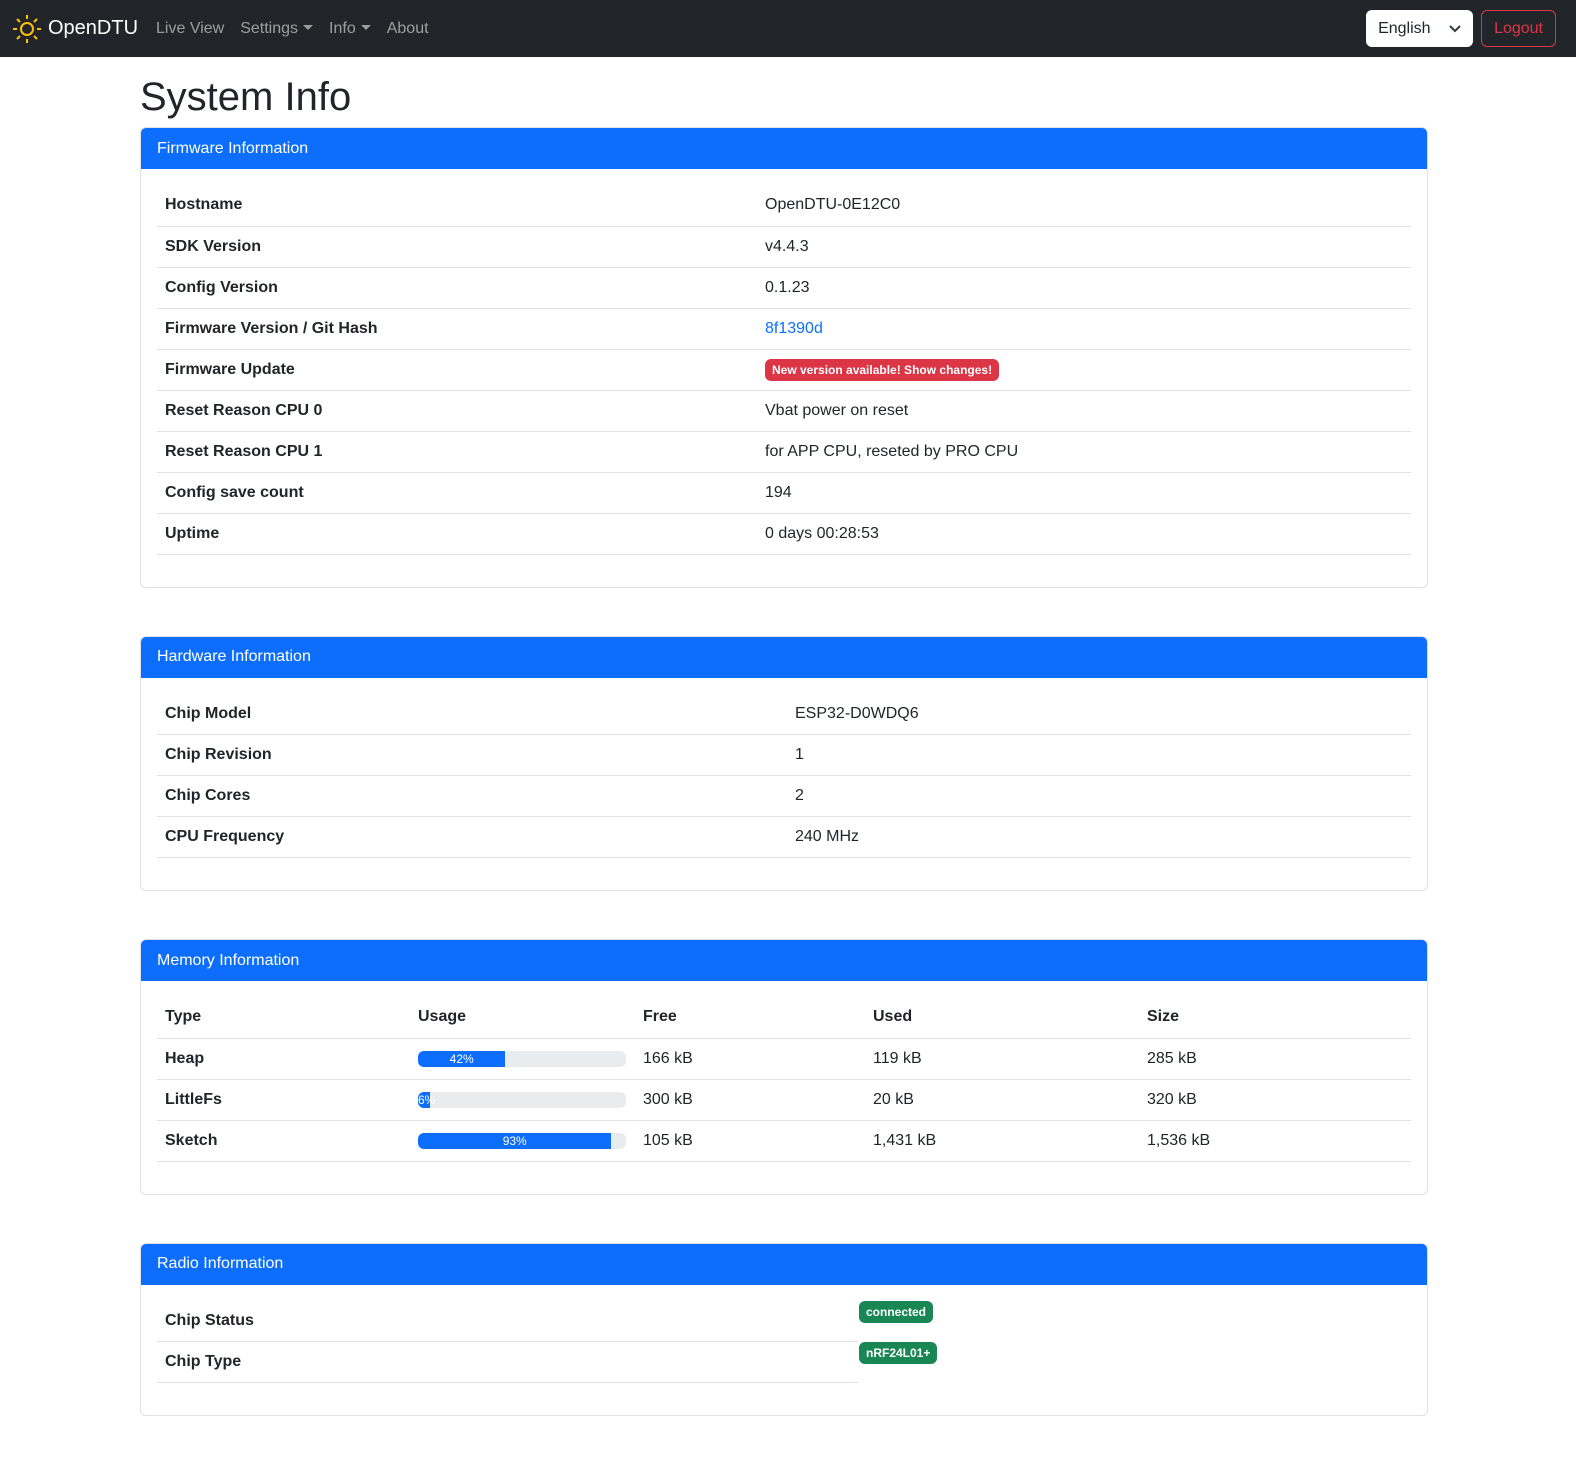 The height and width of the screenshot is (1464, 1576). I want to click on git-hash-link: 8f1390d, so click(794, 328).